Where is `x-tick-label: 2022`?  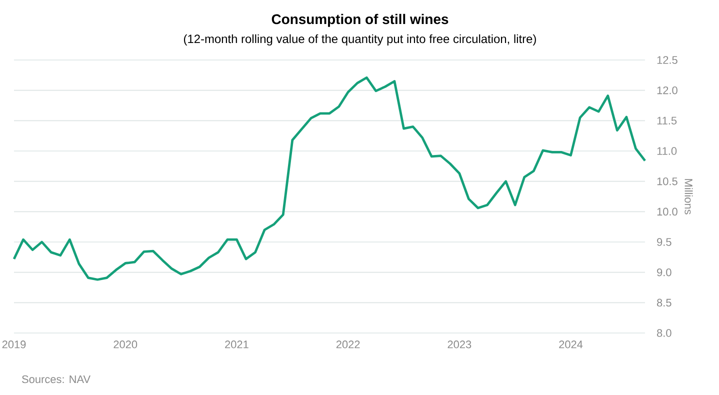 x-tick-label: 2022 is located at coordinates (348, 344).